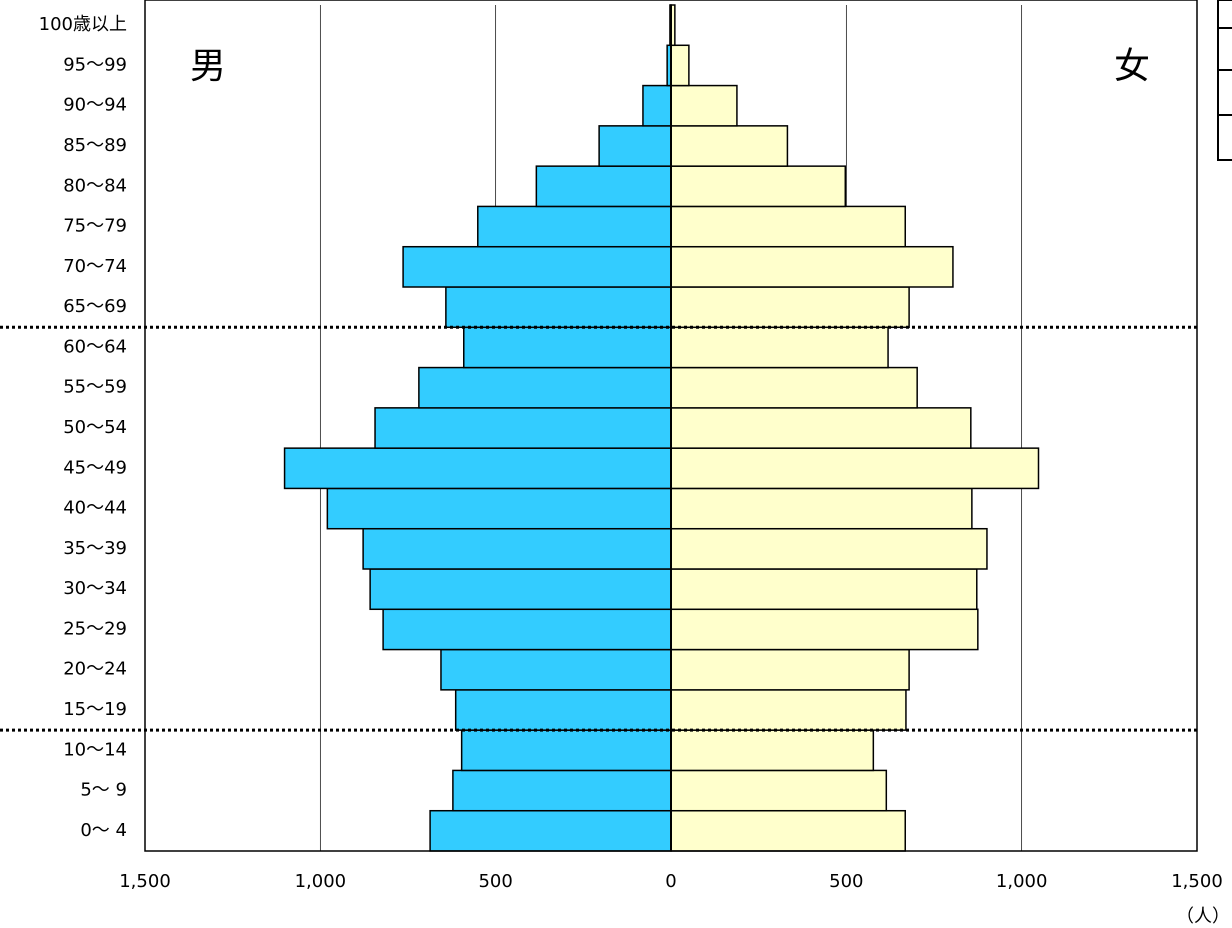 The image size is (1232, 928). I want to click on y-tick-label: 85〜89, so click(95, 145).